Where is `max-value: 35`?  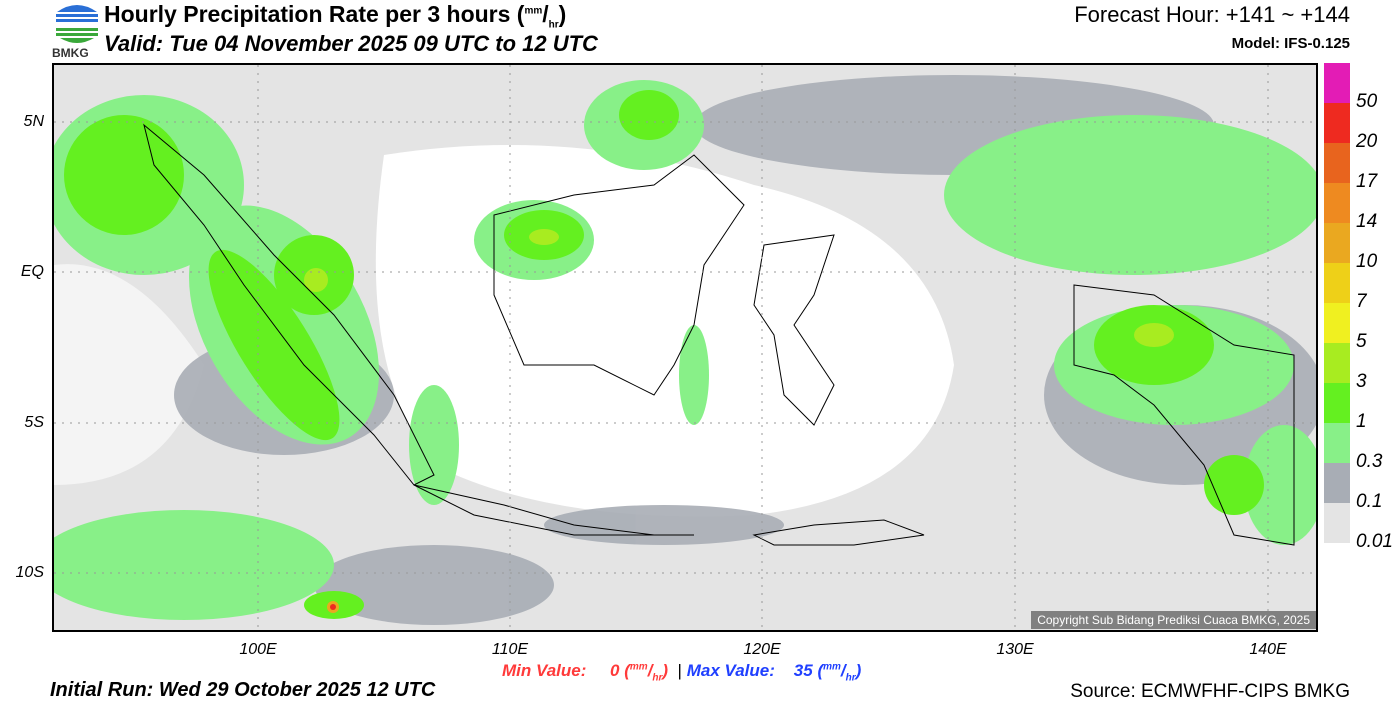
max-value: 35 is located at coordinates (803, 670).